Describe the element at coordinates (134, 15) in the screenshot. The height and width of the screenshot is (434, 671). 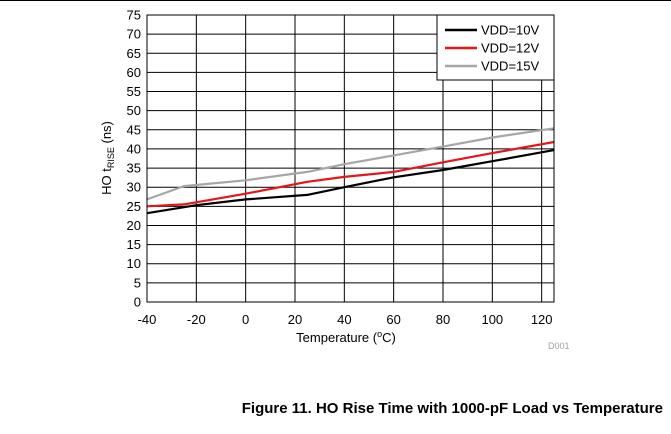
I see `y-tick-label: 75` at that location.